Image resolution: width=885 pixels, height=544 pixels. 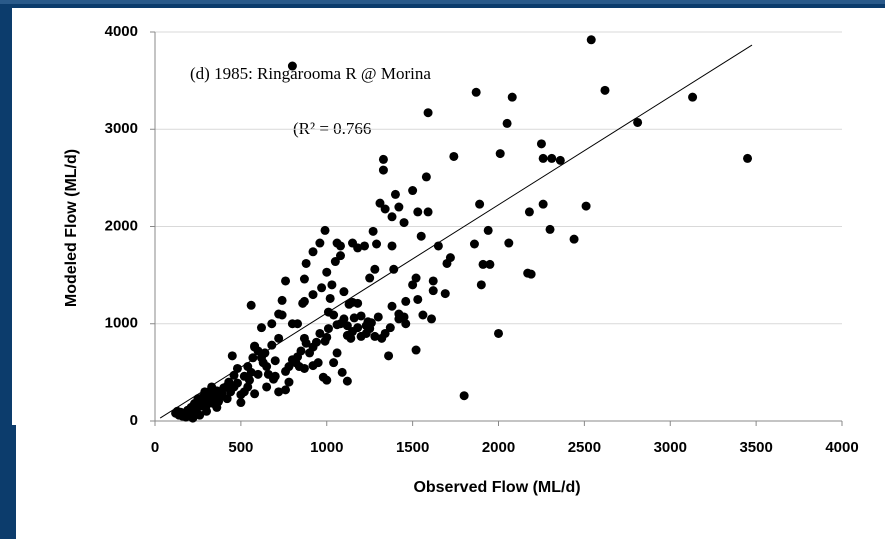 I want to click on y-tick-label: 1000, so click(x=121, y=323).